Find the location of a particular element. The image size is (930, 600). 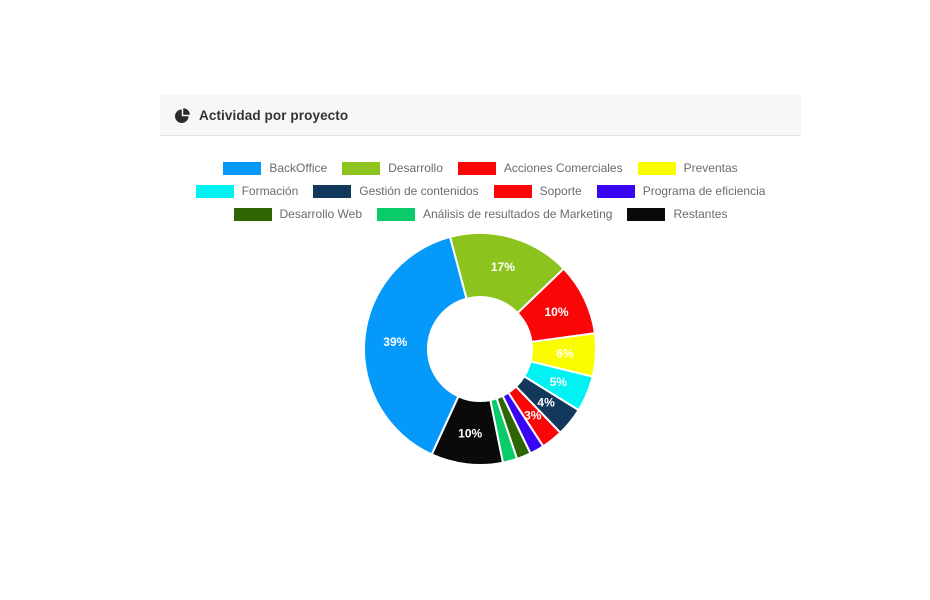

legend-label: Gestión de contenidos is located at coordinates (419, 191).